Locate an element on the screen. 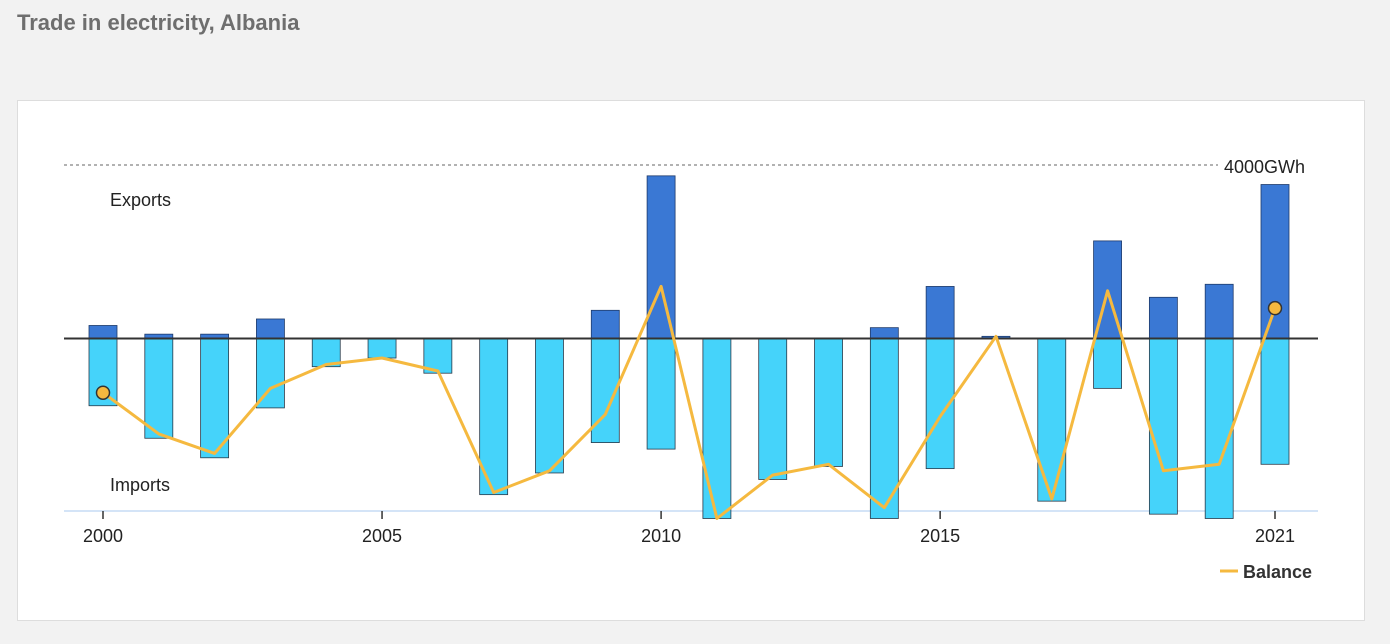 The width and height of the screenshot is (1390, 644). import-bar-2017 is located at coordinates (1052, 420).